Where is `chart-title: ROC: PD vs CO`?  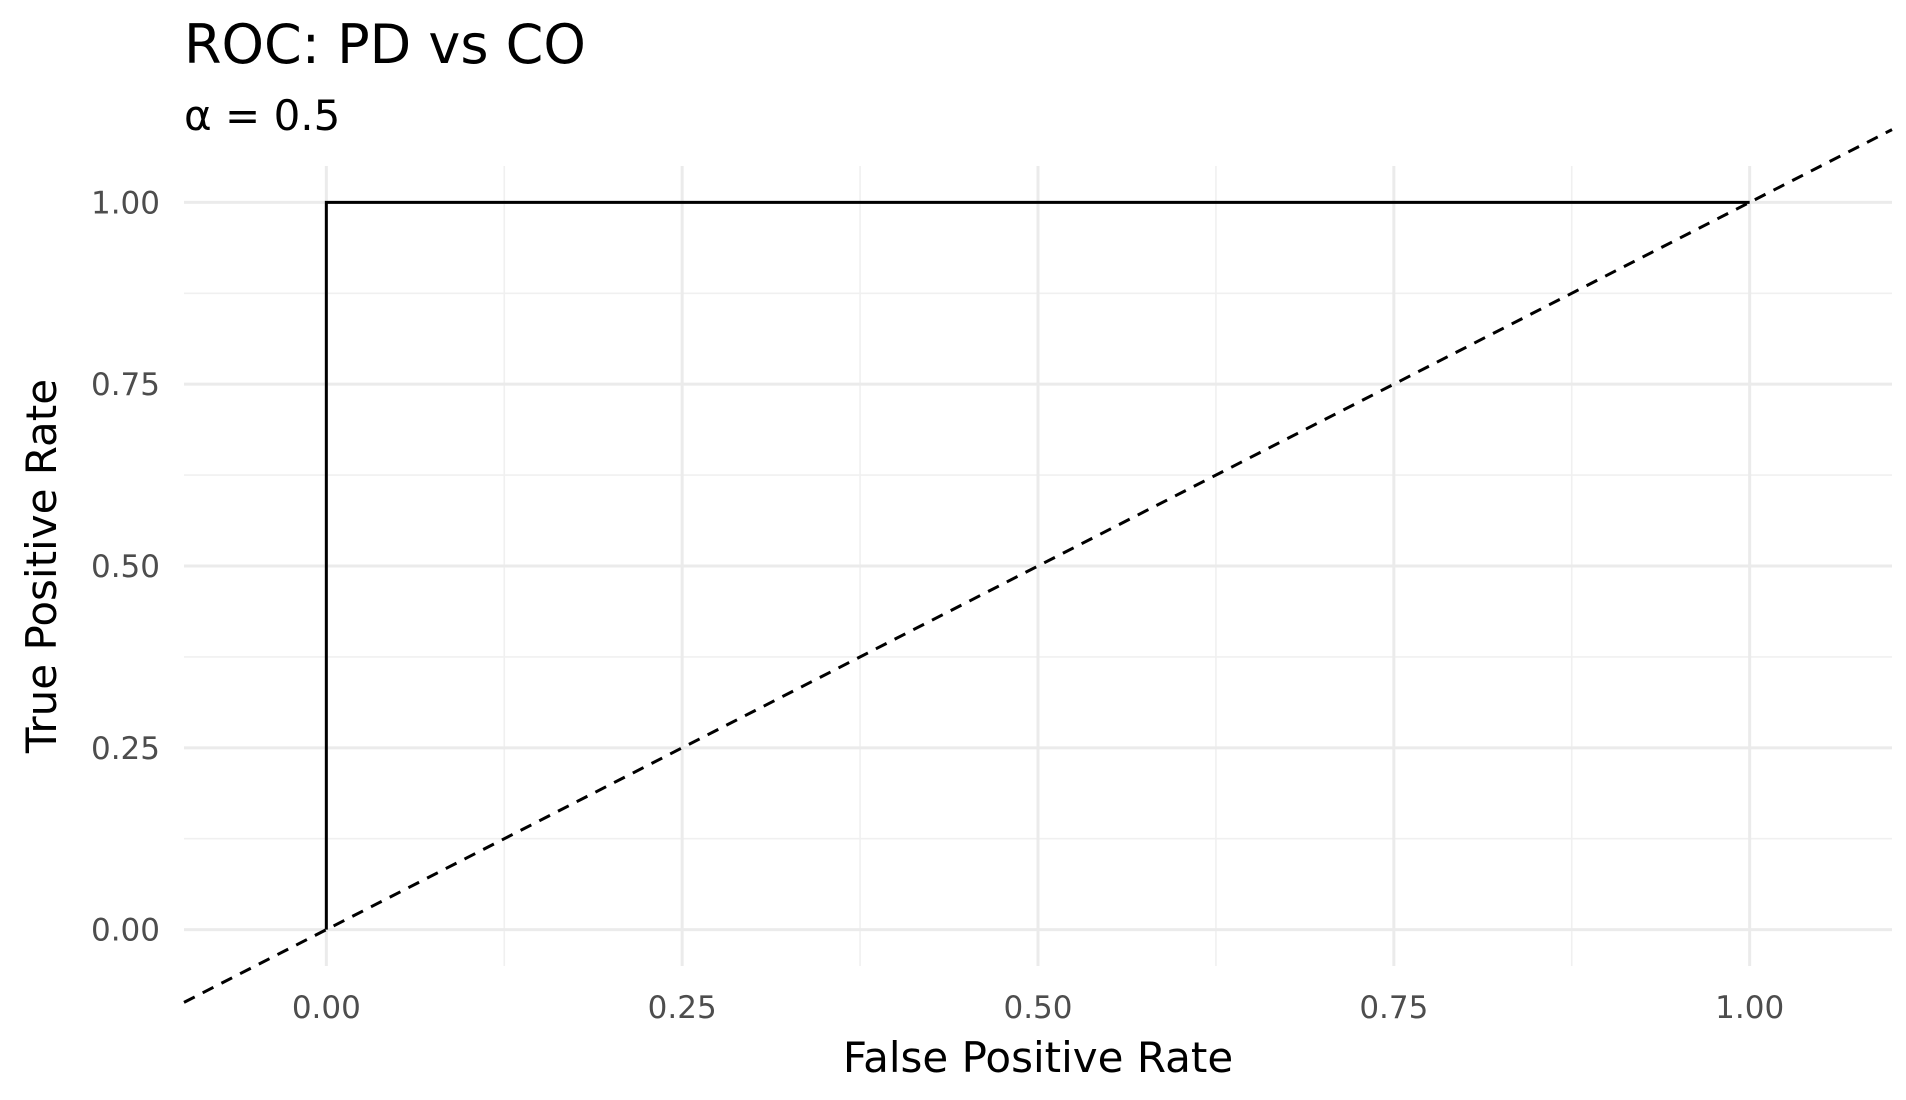 chart-title: ROC: PD vs CO is located at coordinates (385, 44).